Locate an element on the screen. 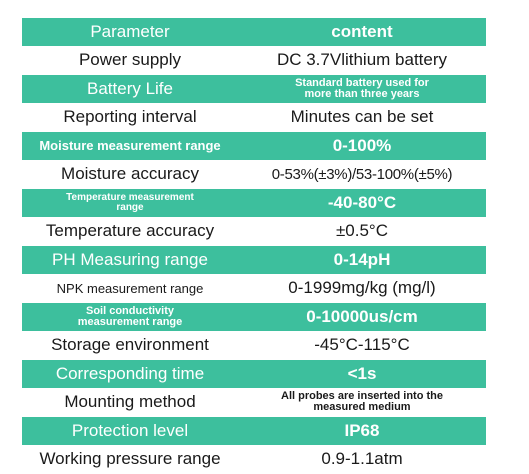 This screenshot has height=474, width=529. table-row: Reporting interval Minutes can be set is located at coordinates (254, 117).